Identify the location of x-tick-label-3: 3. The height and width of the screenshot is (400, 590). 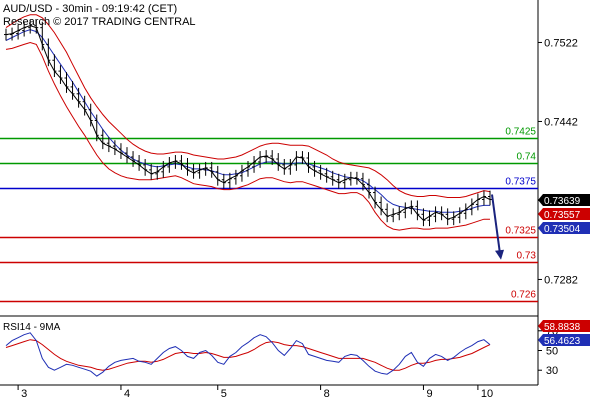
(24, 394).